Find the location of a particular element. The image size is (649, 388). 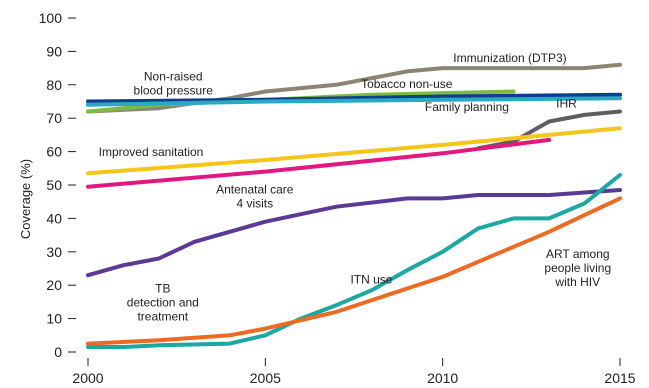

y-tick-label: 80 is located at coordinates (54, 85).